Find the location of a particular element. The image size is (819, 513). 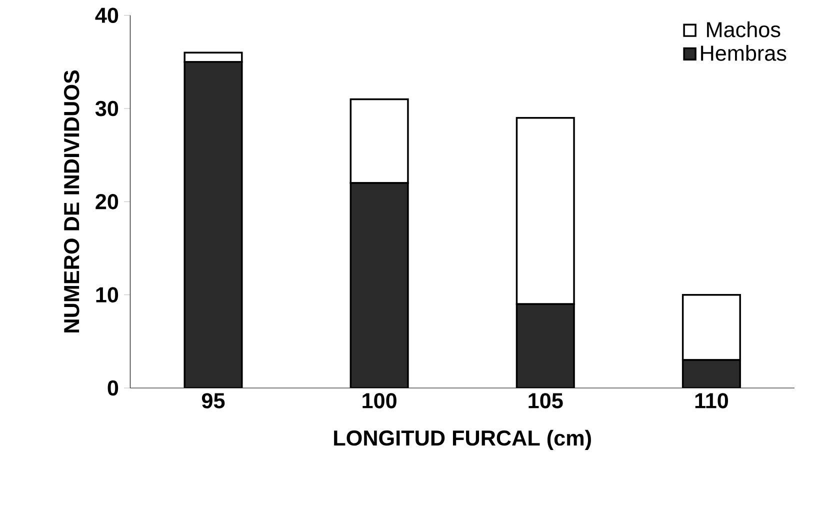

x-tick-label: 110 is located at coordinates (711, 400).